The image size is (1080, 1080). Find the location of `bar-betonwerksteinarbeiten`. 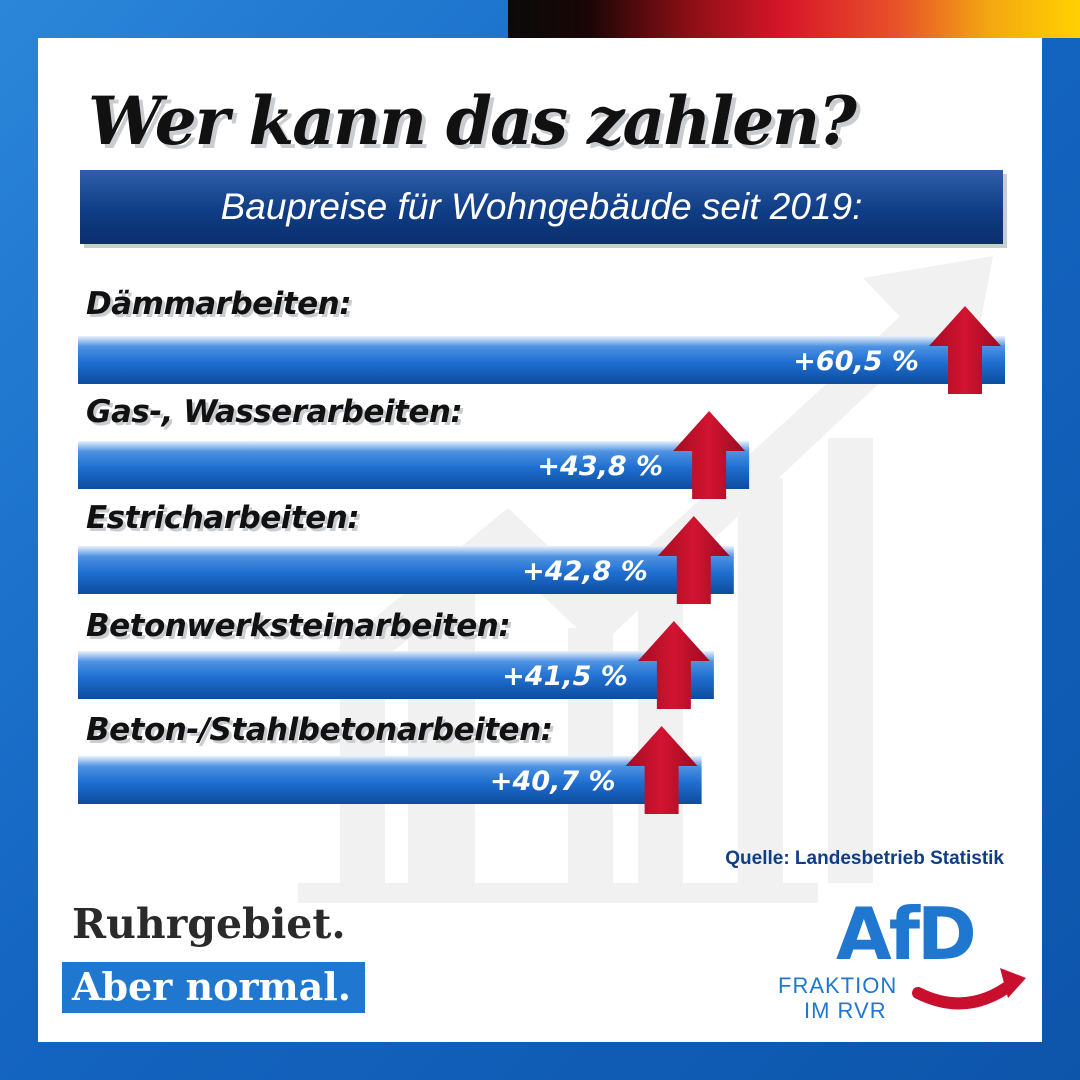

bar-betonwerksteinarbeiten is located at coordinates (396, 675).